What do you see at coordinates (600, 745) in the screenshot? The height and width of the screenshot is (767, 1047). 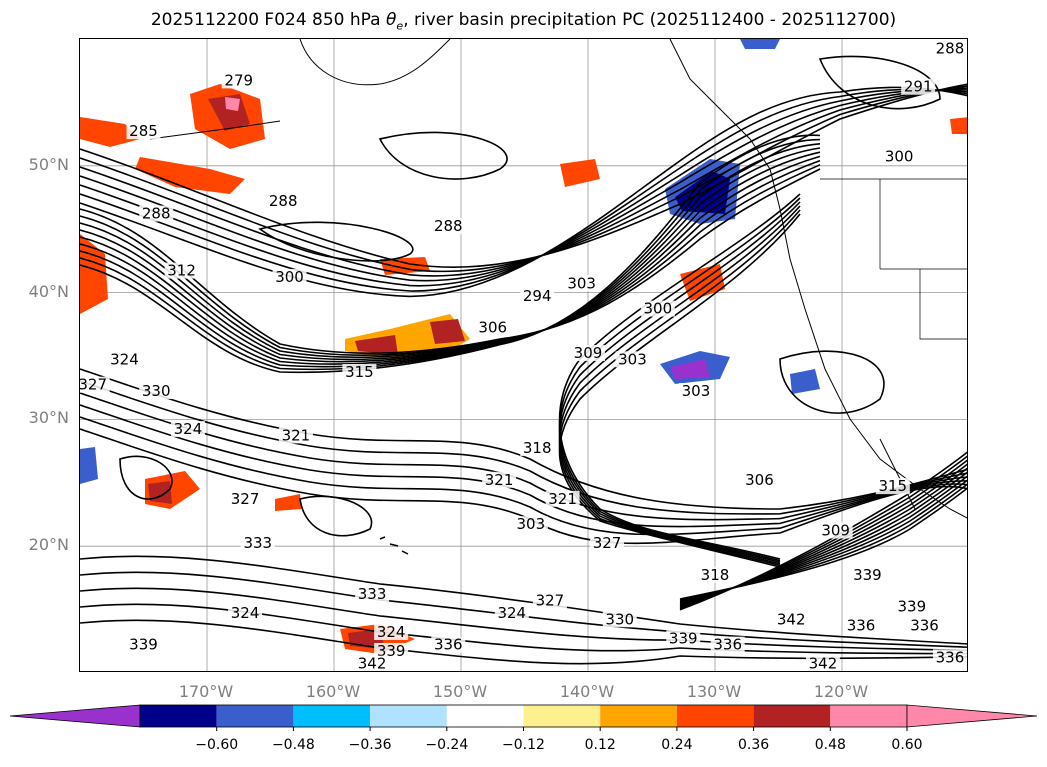 I see `colorbar-tick-label: 0.12` at bounding box center [600, 745].